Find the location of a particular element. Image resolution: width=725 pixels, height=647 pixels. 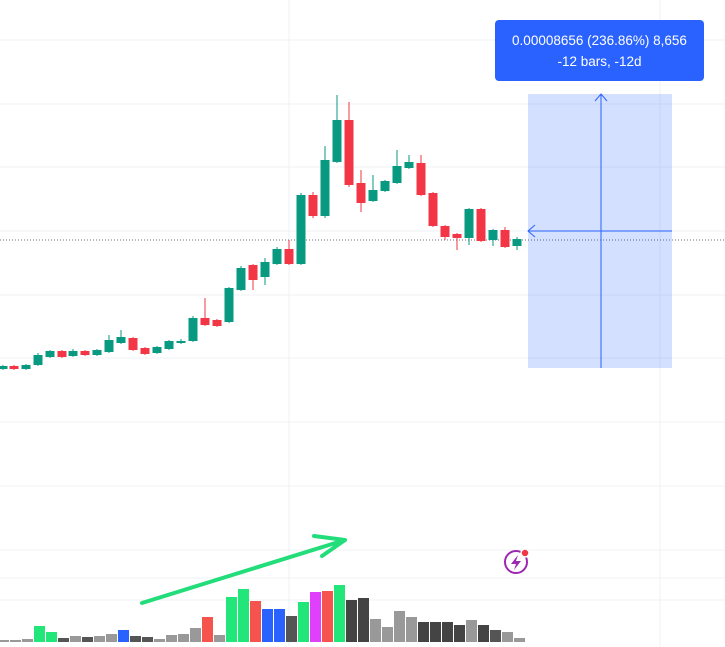

drawn-arrow is located at coordinates (243, 569).